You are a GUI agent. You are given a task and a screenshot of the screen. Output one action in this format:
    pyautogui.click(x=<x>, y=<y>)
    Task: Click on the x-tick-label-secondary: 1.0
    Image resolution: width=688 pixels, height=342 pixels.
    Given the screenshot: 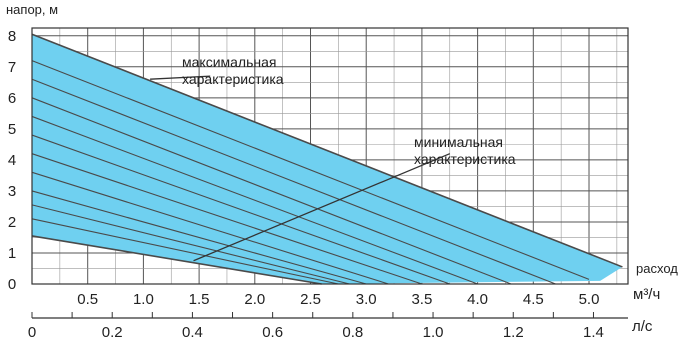 What is the action you would take?
    pyautogui.click(x=433, y=332)
    